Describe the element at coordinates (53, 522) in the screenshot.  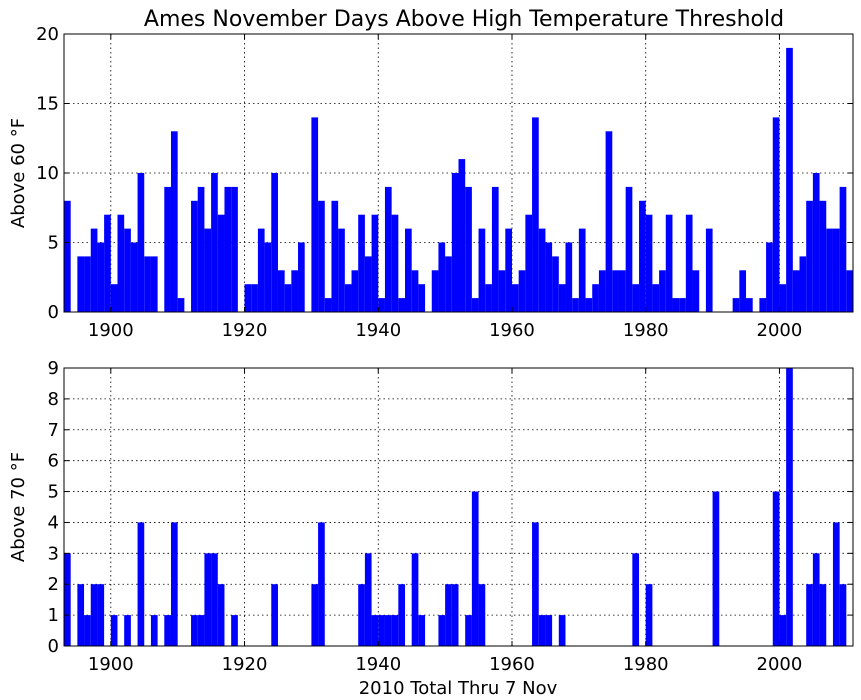
I see `y-tick-label: 4` at that location.